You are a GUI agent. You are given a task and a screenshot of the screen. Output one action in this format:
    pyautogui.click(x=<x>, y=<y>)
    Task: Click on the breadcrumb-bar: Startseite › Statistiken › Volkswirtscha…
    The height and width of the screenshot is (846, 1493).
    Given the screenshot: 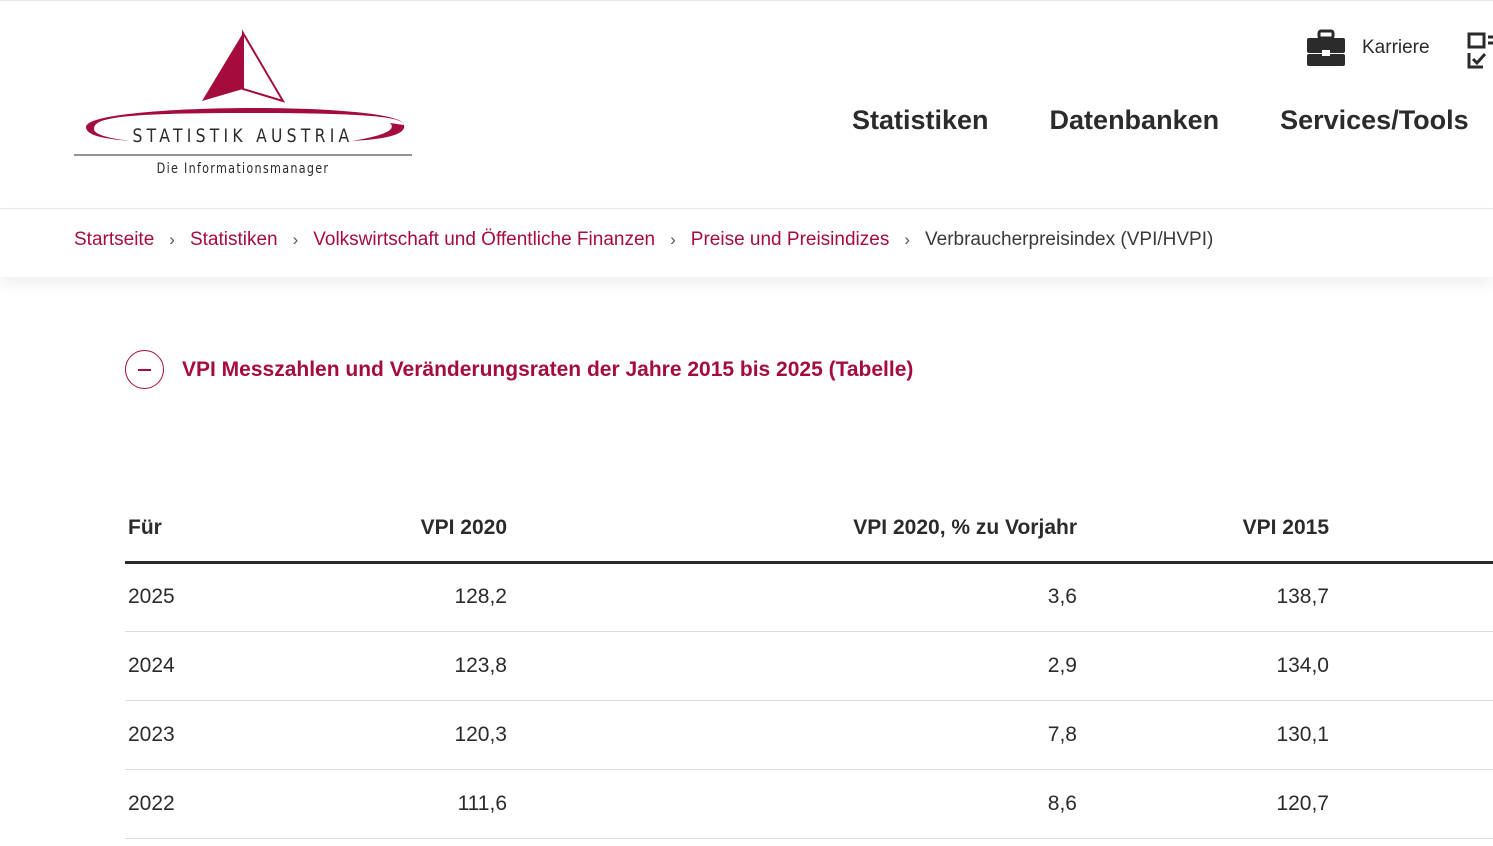 What is the action you would take?
    pyautogui.click(x=746, y=242)
    